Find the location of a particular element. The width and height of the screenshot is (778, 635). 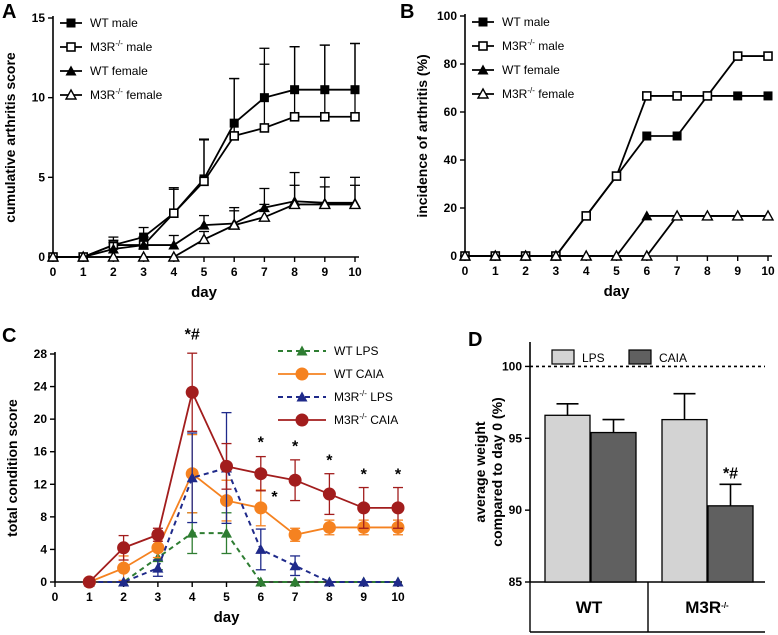

legend-label-3: M3R-/- LPS is located at coordinates (363, 396).